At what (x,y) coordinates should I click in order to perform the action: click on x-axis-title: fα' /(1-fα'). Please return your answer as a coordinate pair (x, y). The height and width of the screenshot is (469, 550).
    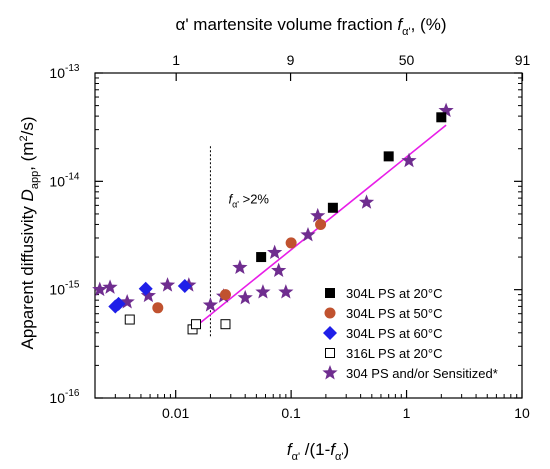
    Looking at the image, I should click on (318, 451).